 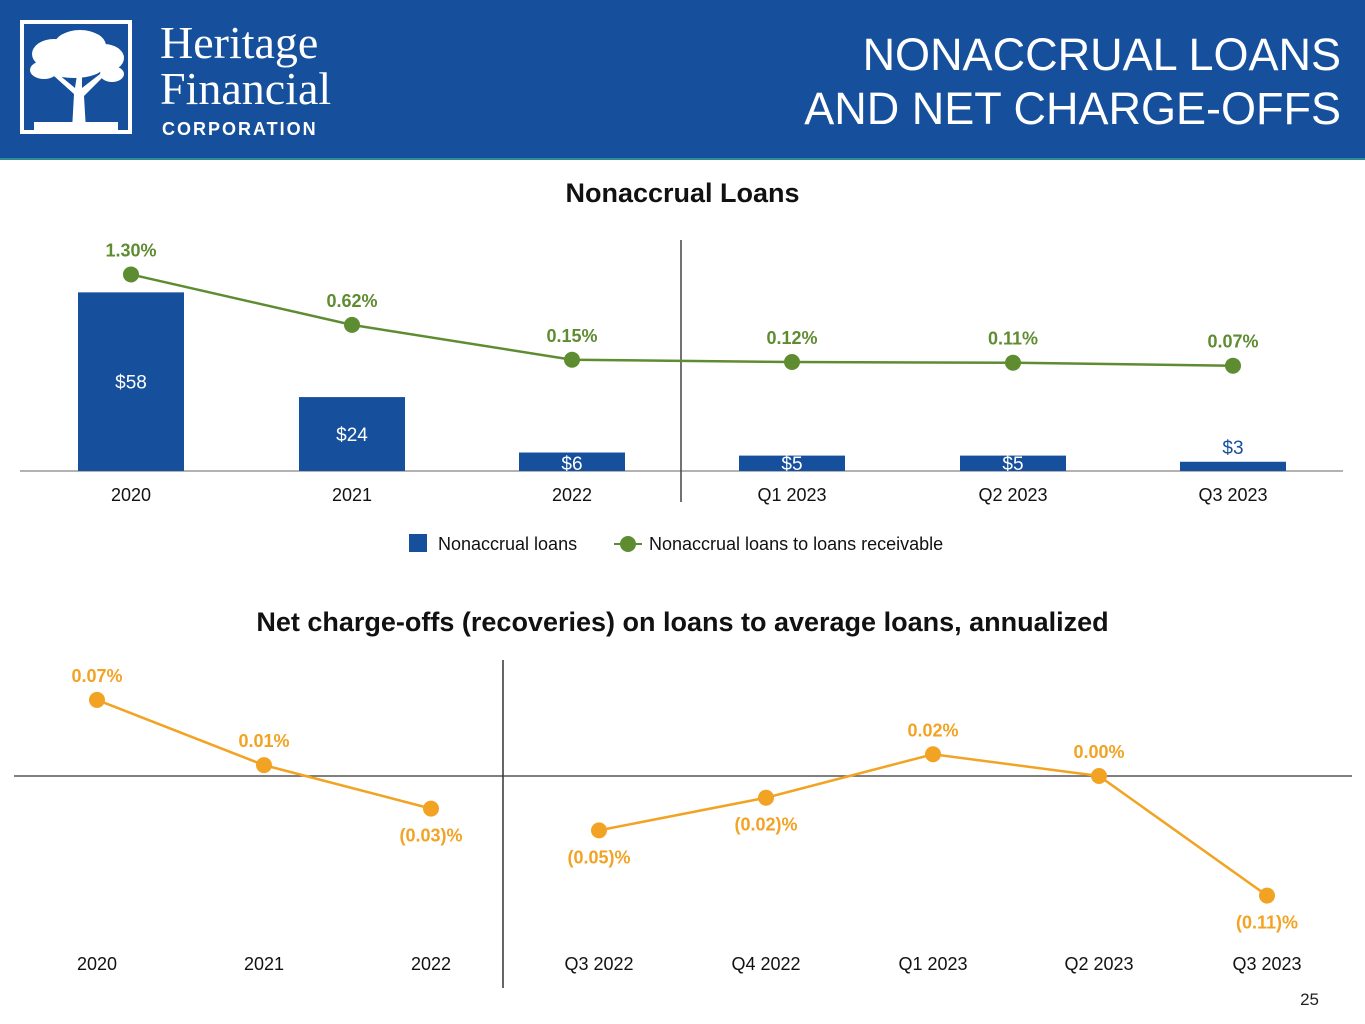 I want to click on chargeoff-value-label: 0.01%, so click(x=263, y=741).